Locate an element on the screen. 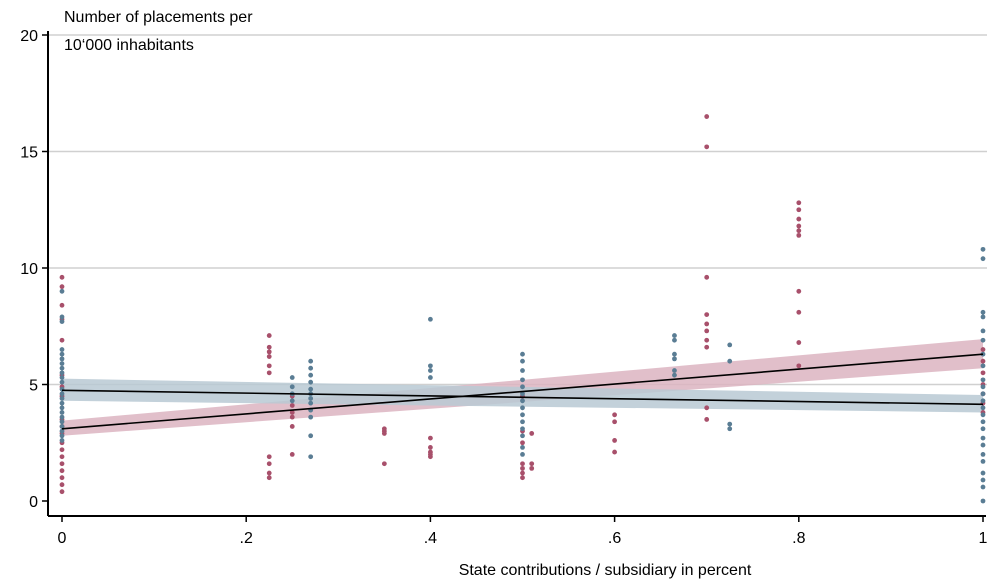 The width and height of the screenshot is (987, 581). x-tick-label-0: 0 is located at coordinates (62, 538).